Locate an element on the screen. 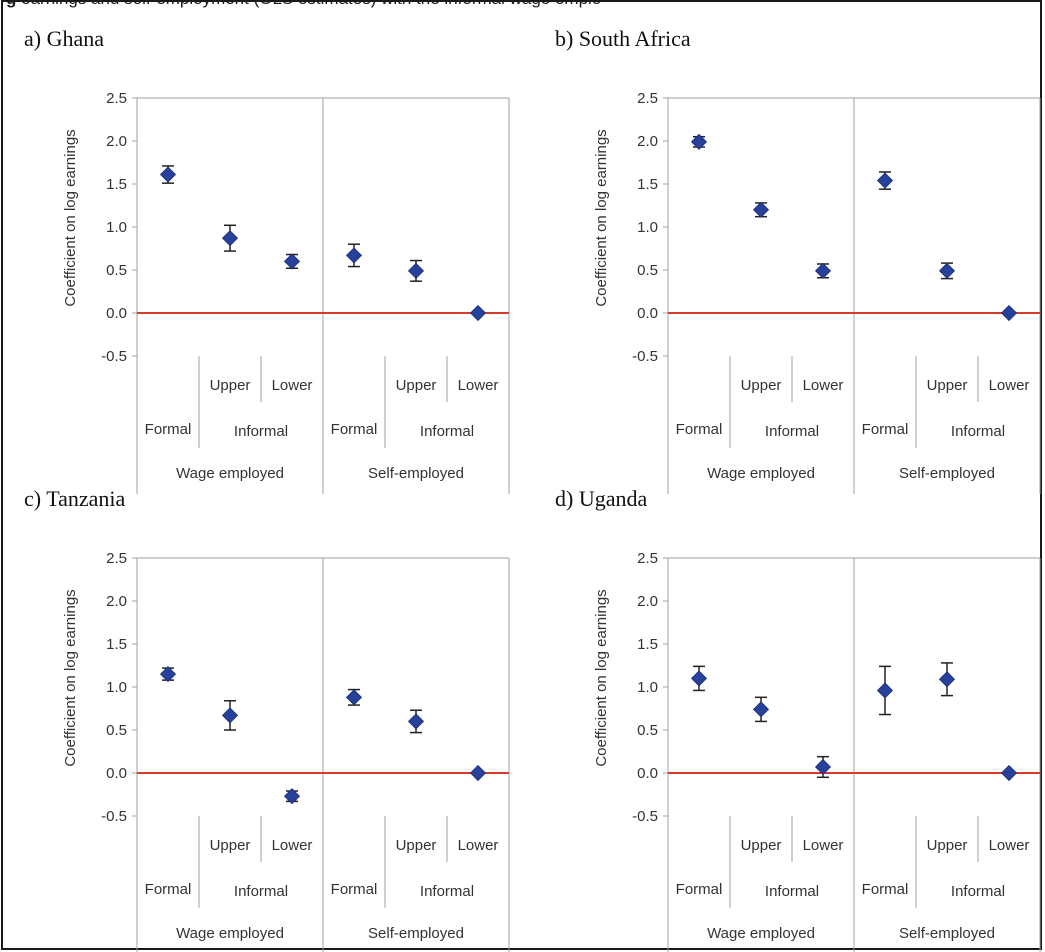 The width and height of the screenshot is (1045, 952). panel-title-uganda: d) Uganda is located at coordinates (601, 498).